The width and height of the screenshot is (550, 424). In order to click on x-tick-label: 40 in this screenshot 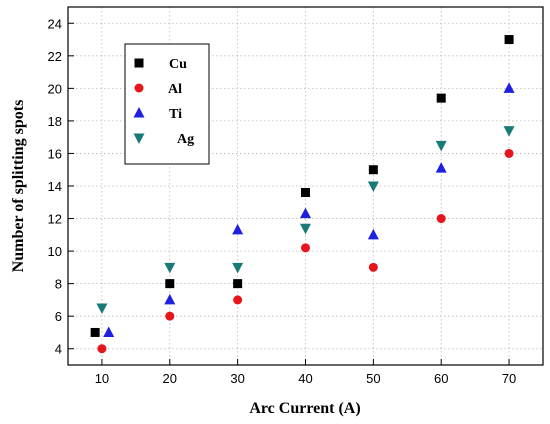, I will do `click(305, 378)`.